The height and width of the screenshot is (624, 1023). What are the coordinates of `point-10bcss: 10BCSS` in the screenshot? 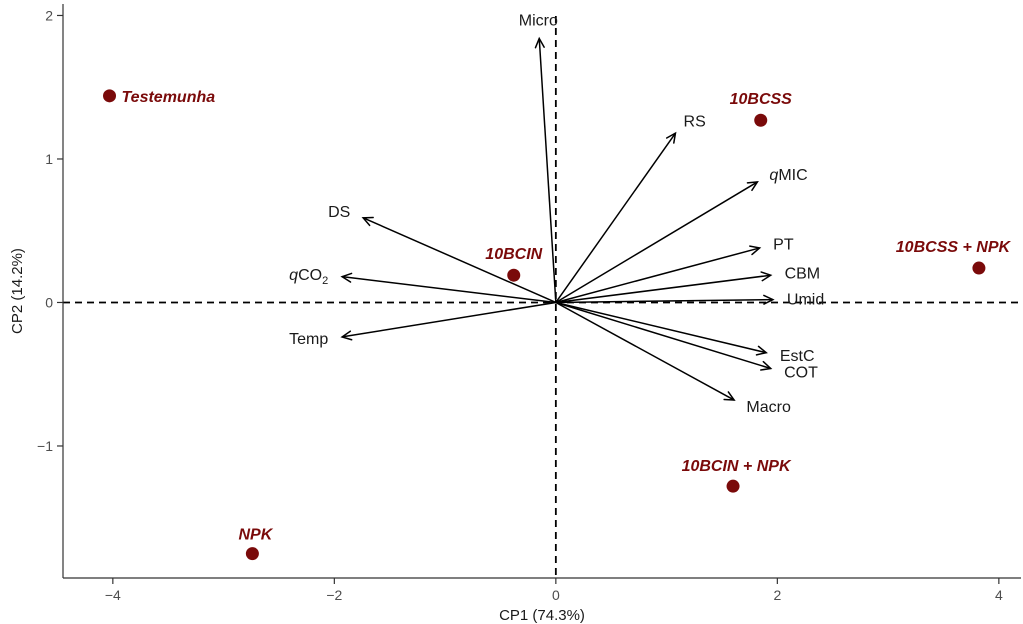 It's located at (761, 109).